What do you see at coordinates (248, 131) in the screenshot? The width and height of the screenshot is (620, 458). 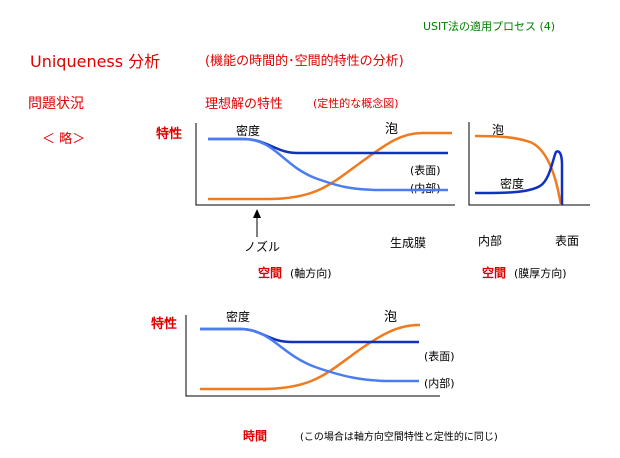 I see `chart-axial-density-label: 密度` at bounding box center [248, 131].